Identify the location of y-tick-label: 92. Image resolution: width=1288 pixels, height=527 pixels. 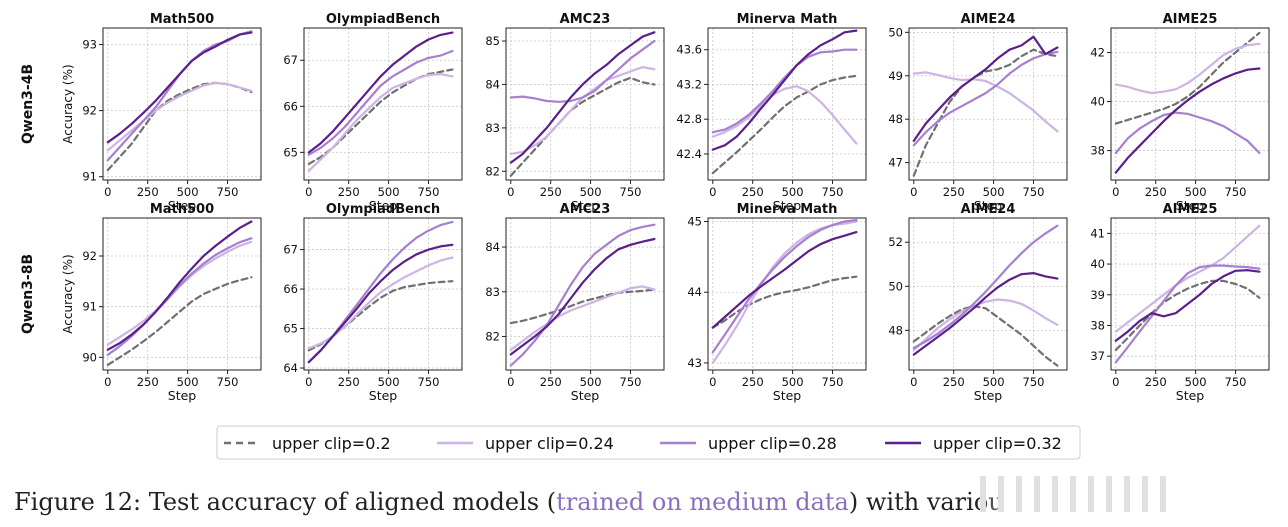
(89, 111).